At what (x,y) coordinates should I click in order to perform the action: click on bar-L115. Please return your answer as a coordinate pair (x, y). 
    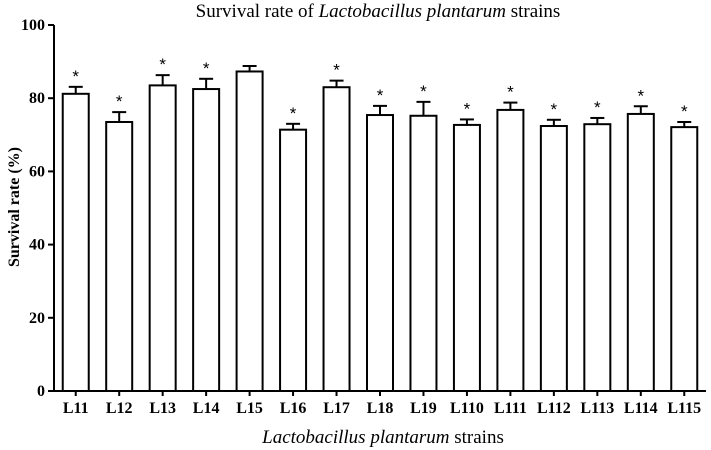
    Looking at the image, I should click on (684, 259).